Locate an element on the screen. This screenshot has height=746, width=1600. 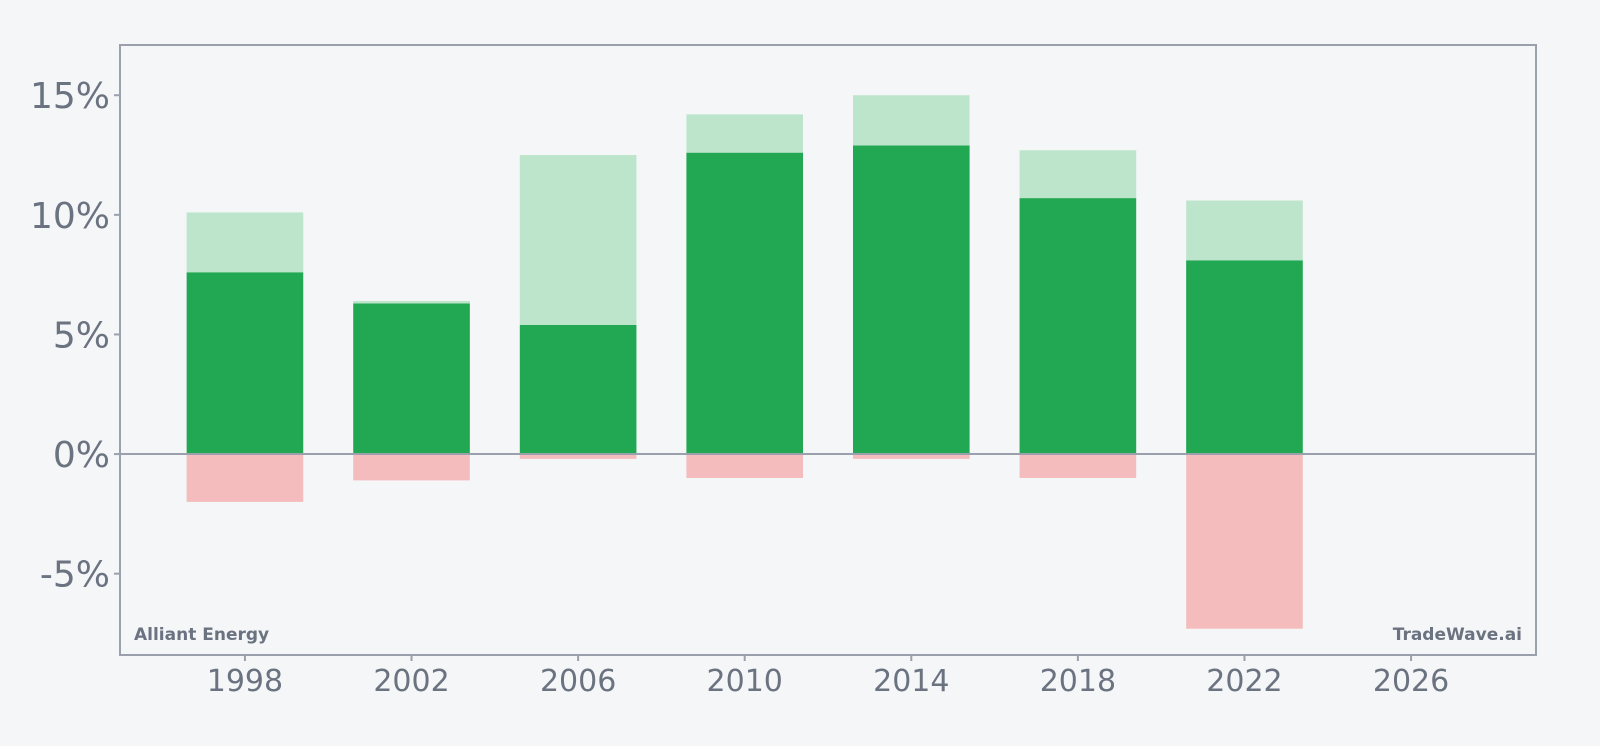
bar-negative-2014 is located at coordinates (911, 456).